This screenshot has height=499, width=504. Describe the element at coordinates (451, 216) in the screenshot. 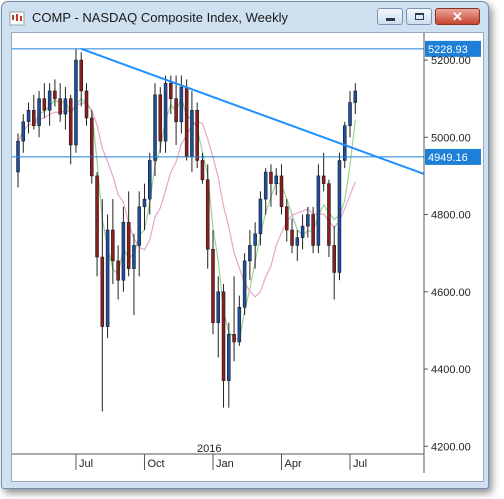

I see `y-tick-label: 4800.00` at that location.